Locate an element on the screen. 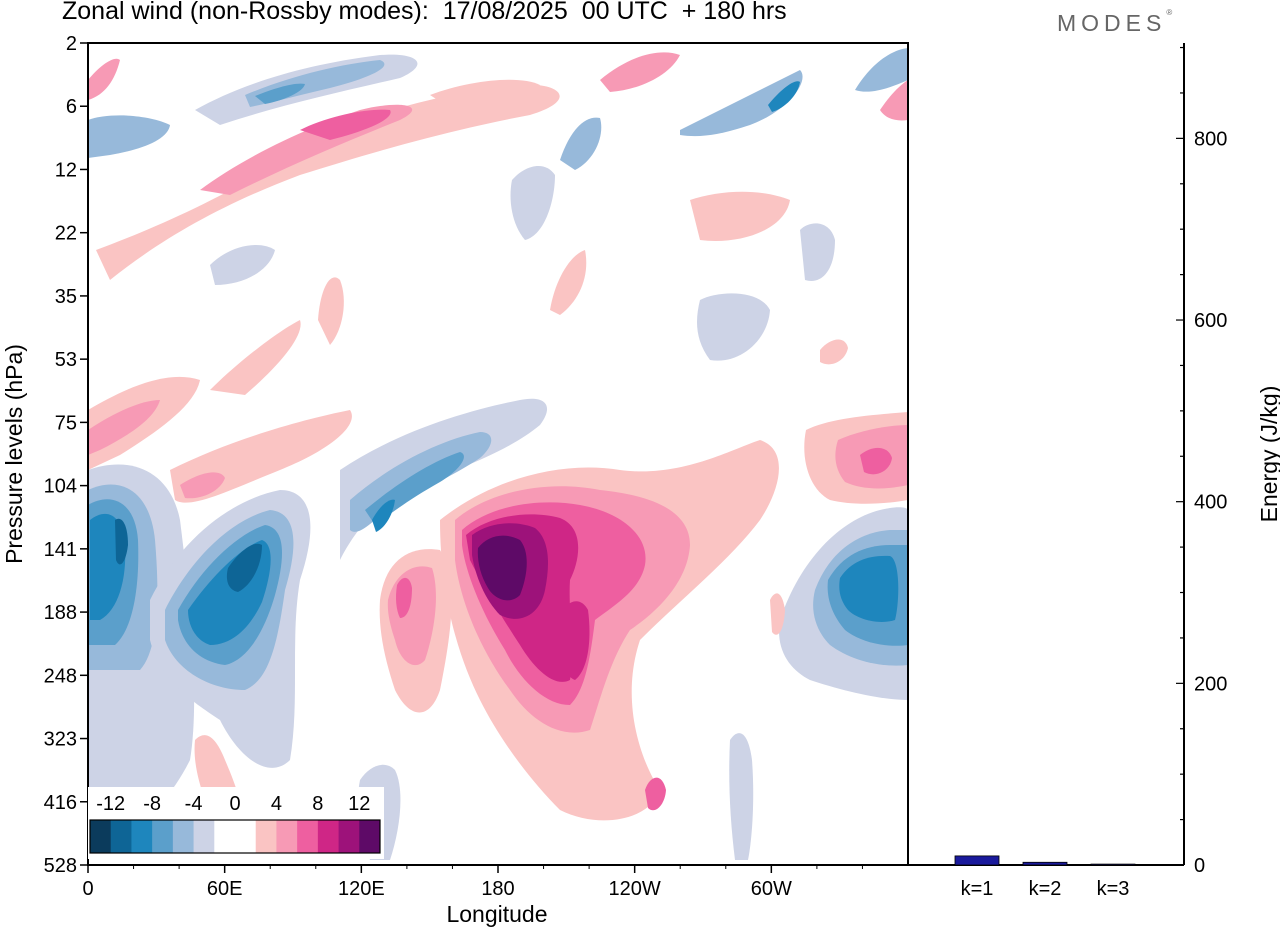  y-tick-label: 12 is located at coordinates (66, 170).